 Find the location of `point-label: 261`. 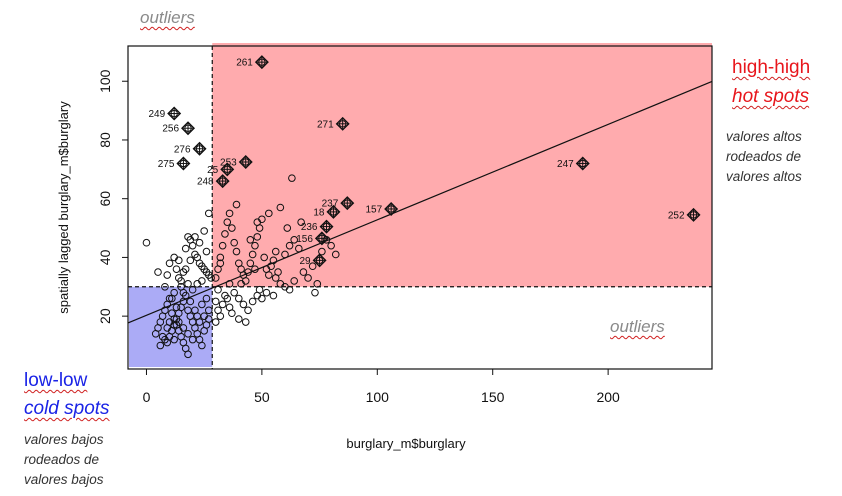

point-label: 261 is located at coordinates (244, 63).